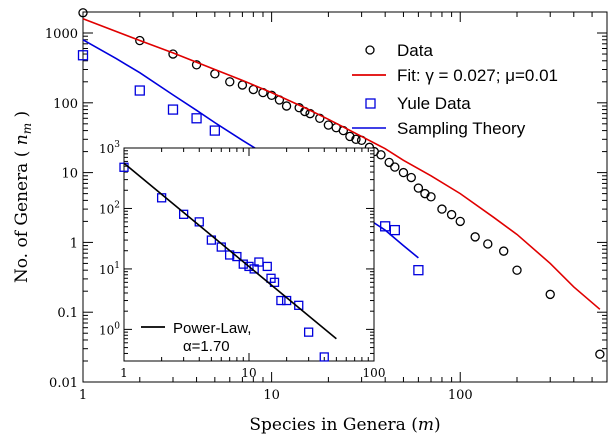 This screenshot has width=609, height=439. Describe the element at coordinates (83, 395) in the screenshot. I see `main-x-tick-label: 1` at that location.